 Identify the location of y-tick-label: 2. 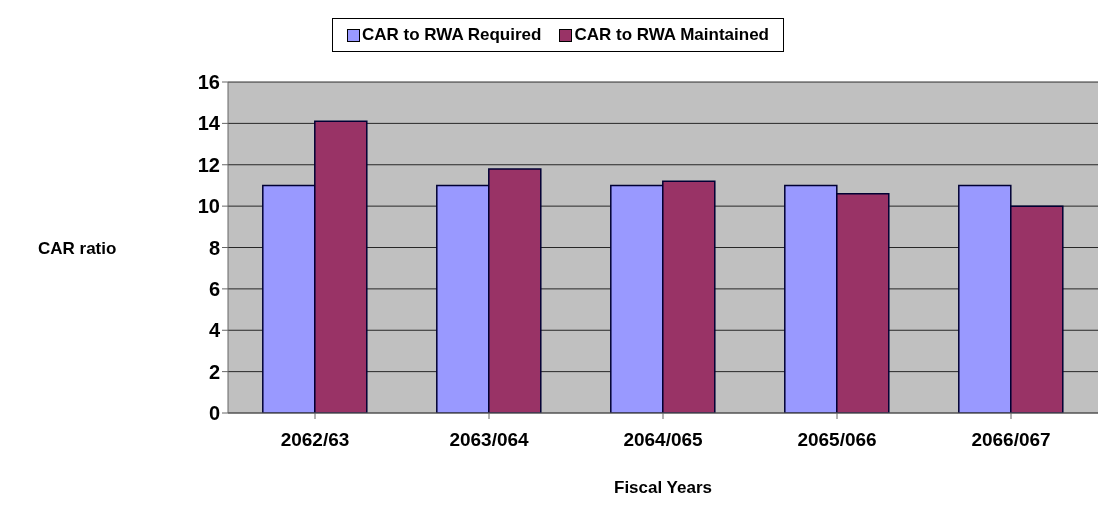
(214, 371).